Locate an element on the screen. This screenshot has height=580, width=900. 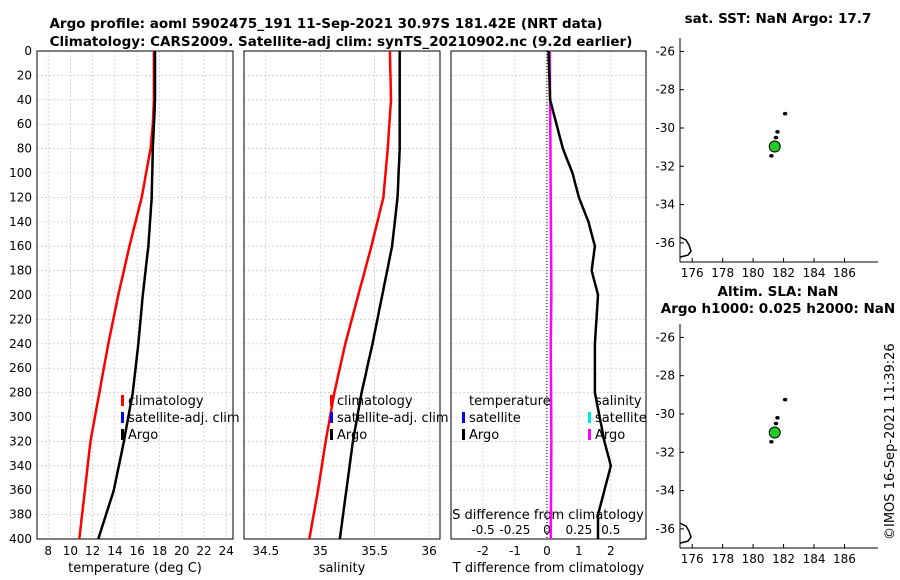
depth-tick-label: 60 is located at coordinates (24, 124).